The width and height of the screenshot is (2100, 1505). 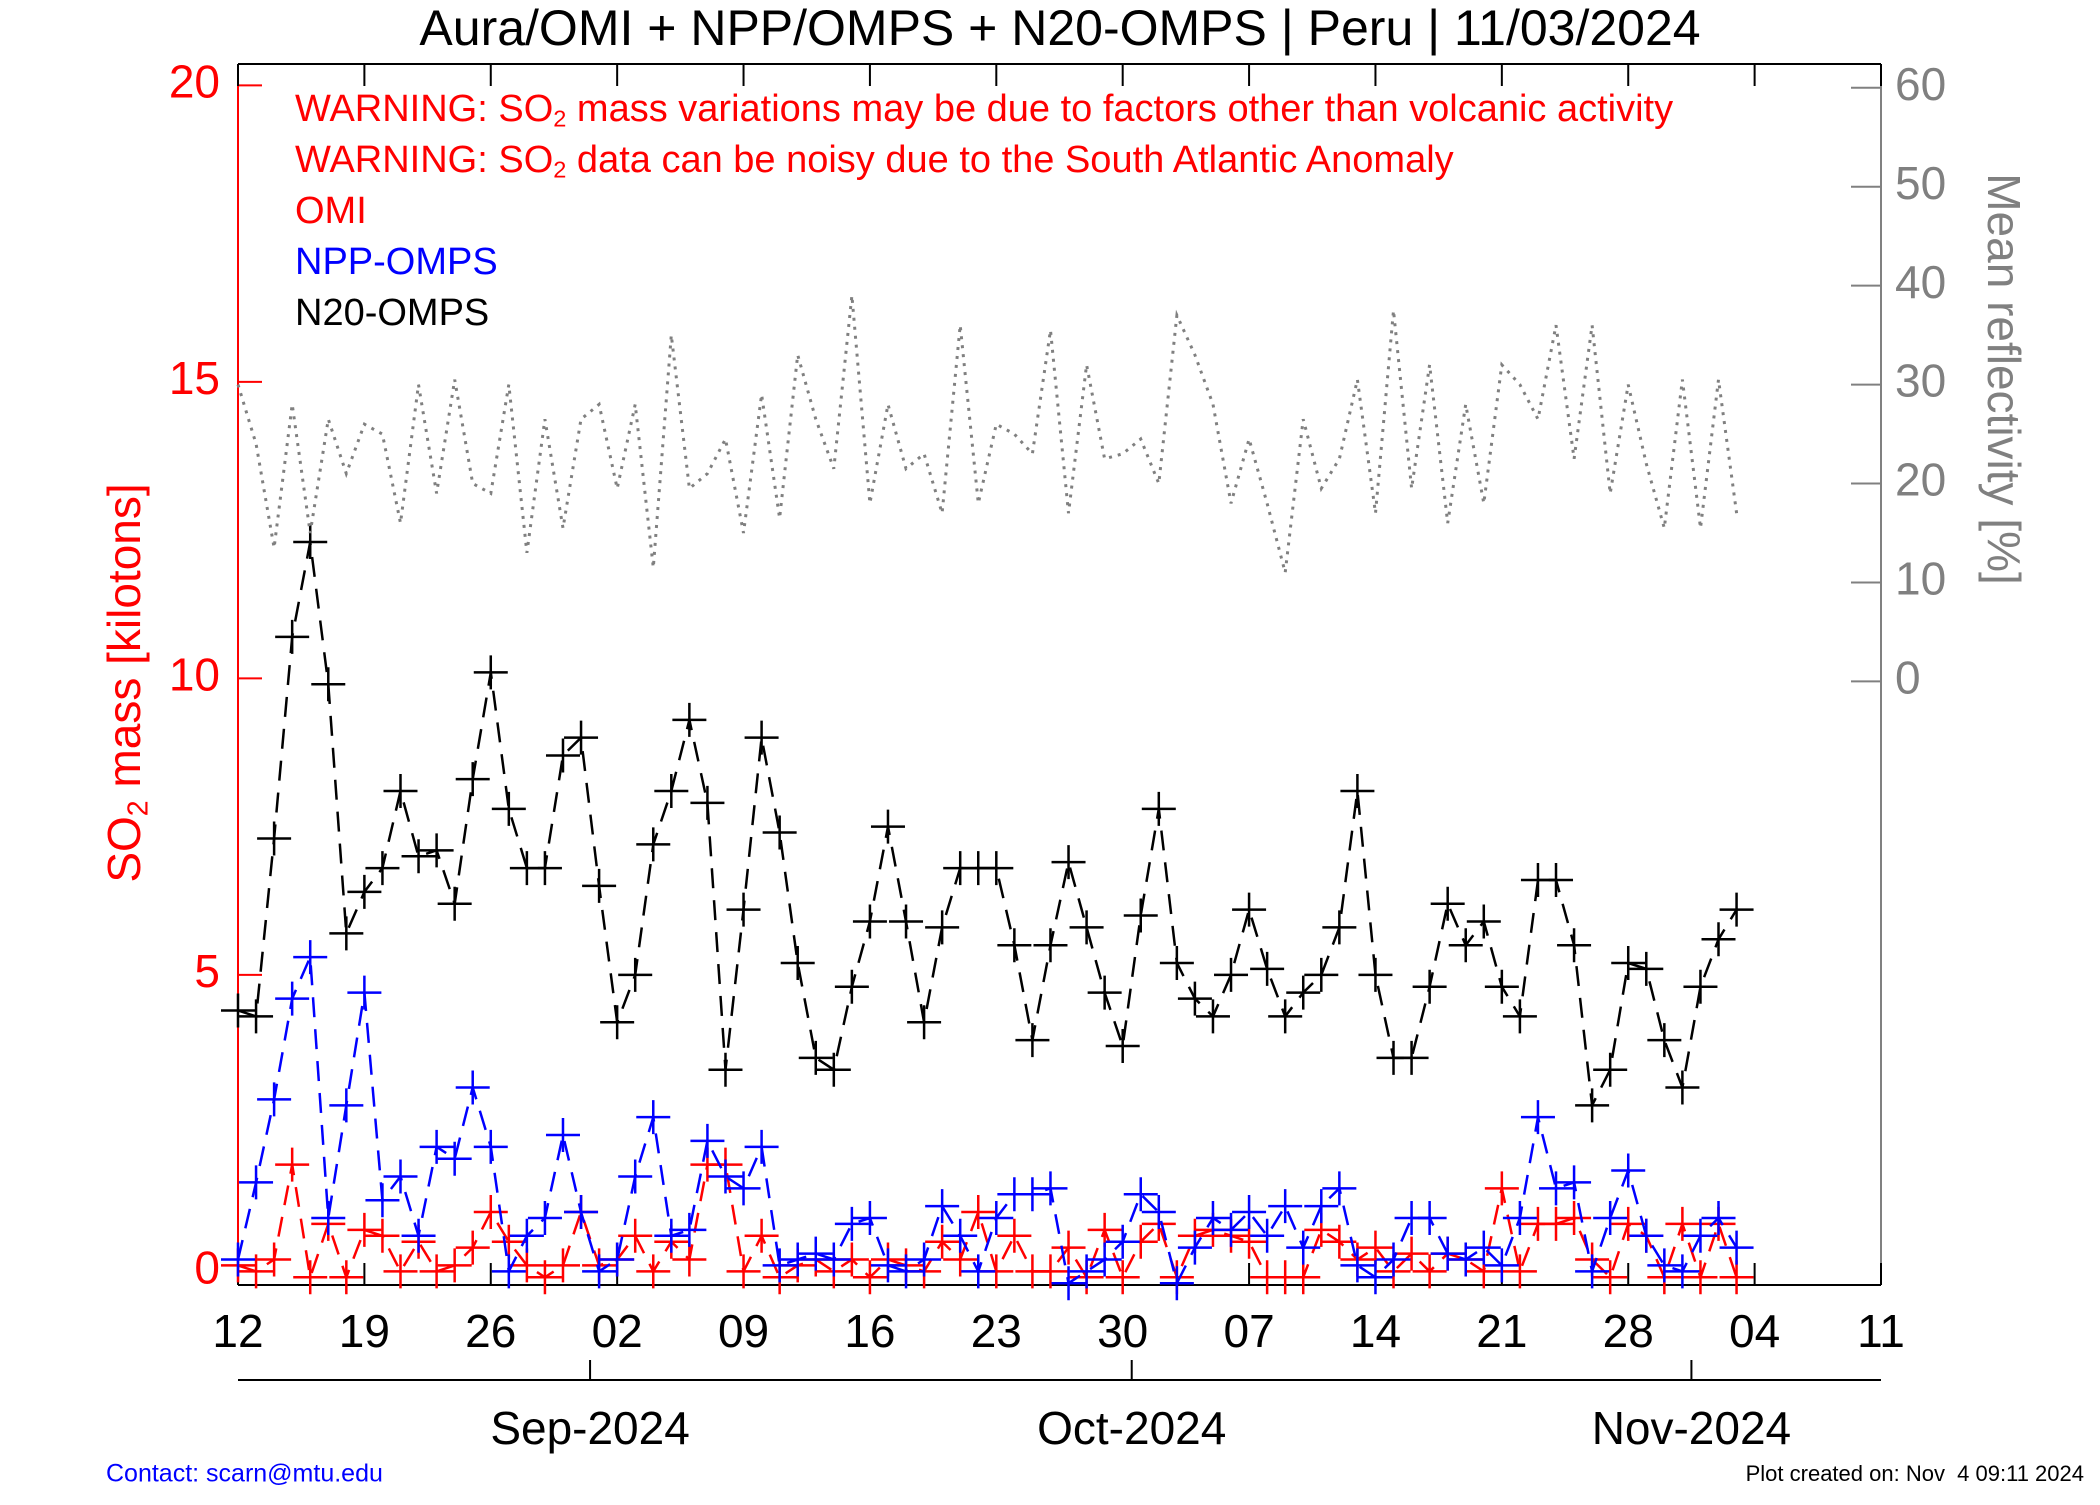 What do you see at coordinates (559, 170) in the screenshot?
I see `warning-text-part: 2` at bounding box center [559, 170].